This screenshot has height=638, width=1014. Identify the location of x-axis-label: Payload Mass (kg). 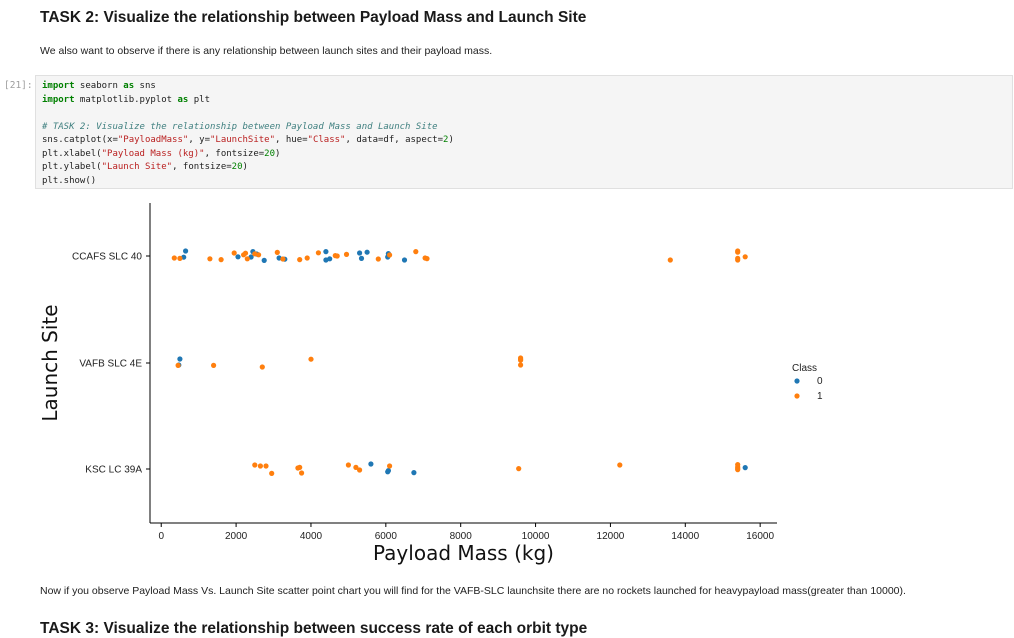
(463, 553).